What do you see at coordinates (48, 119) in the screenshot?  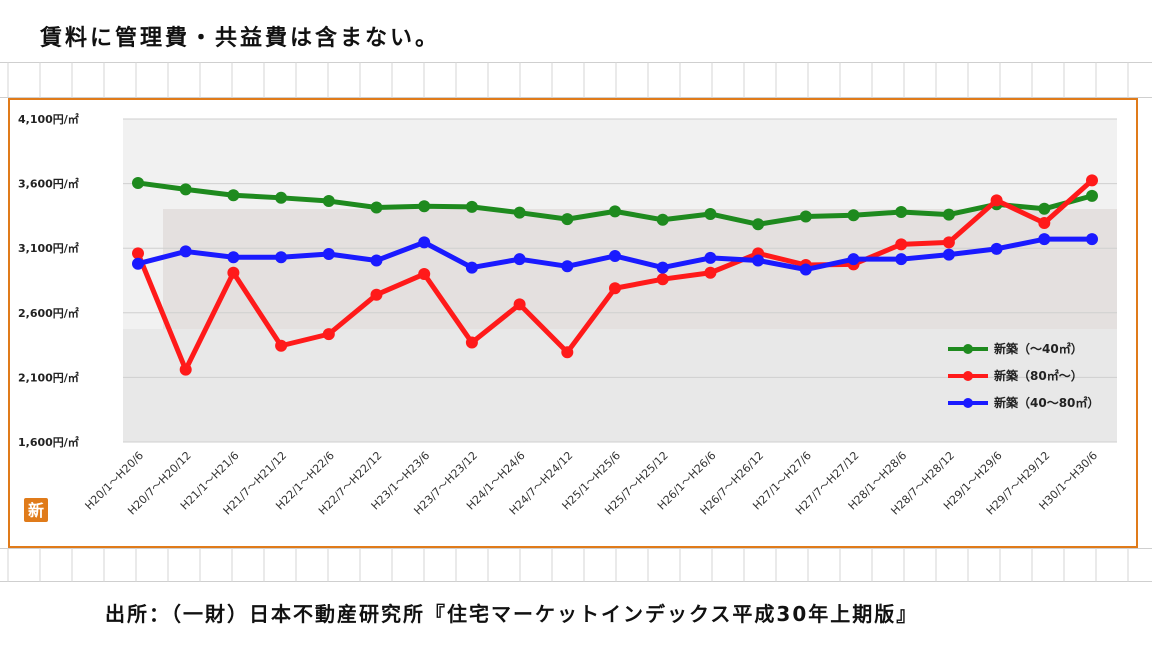 I see `y-tick-label: 4,100円/㎡` at bounding box center [48, 119].